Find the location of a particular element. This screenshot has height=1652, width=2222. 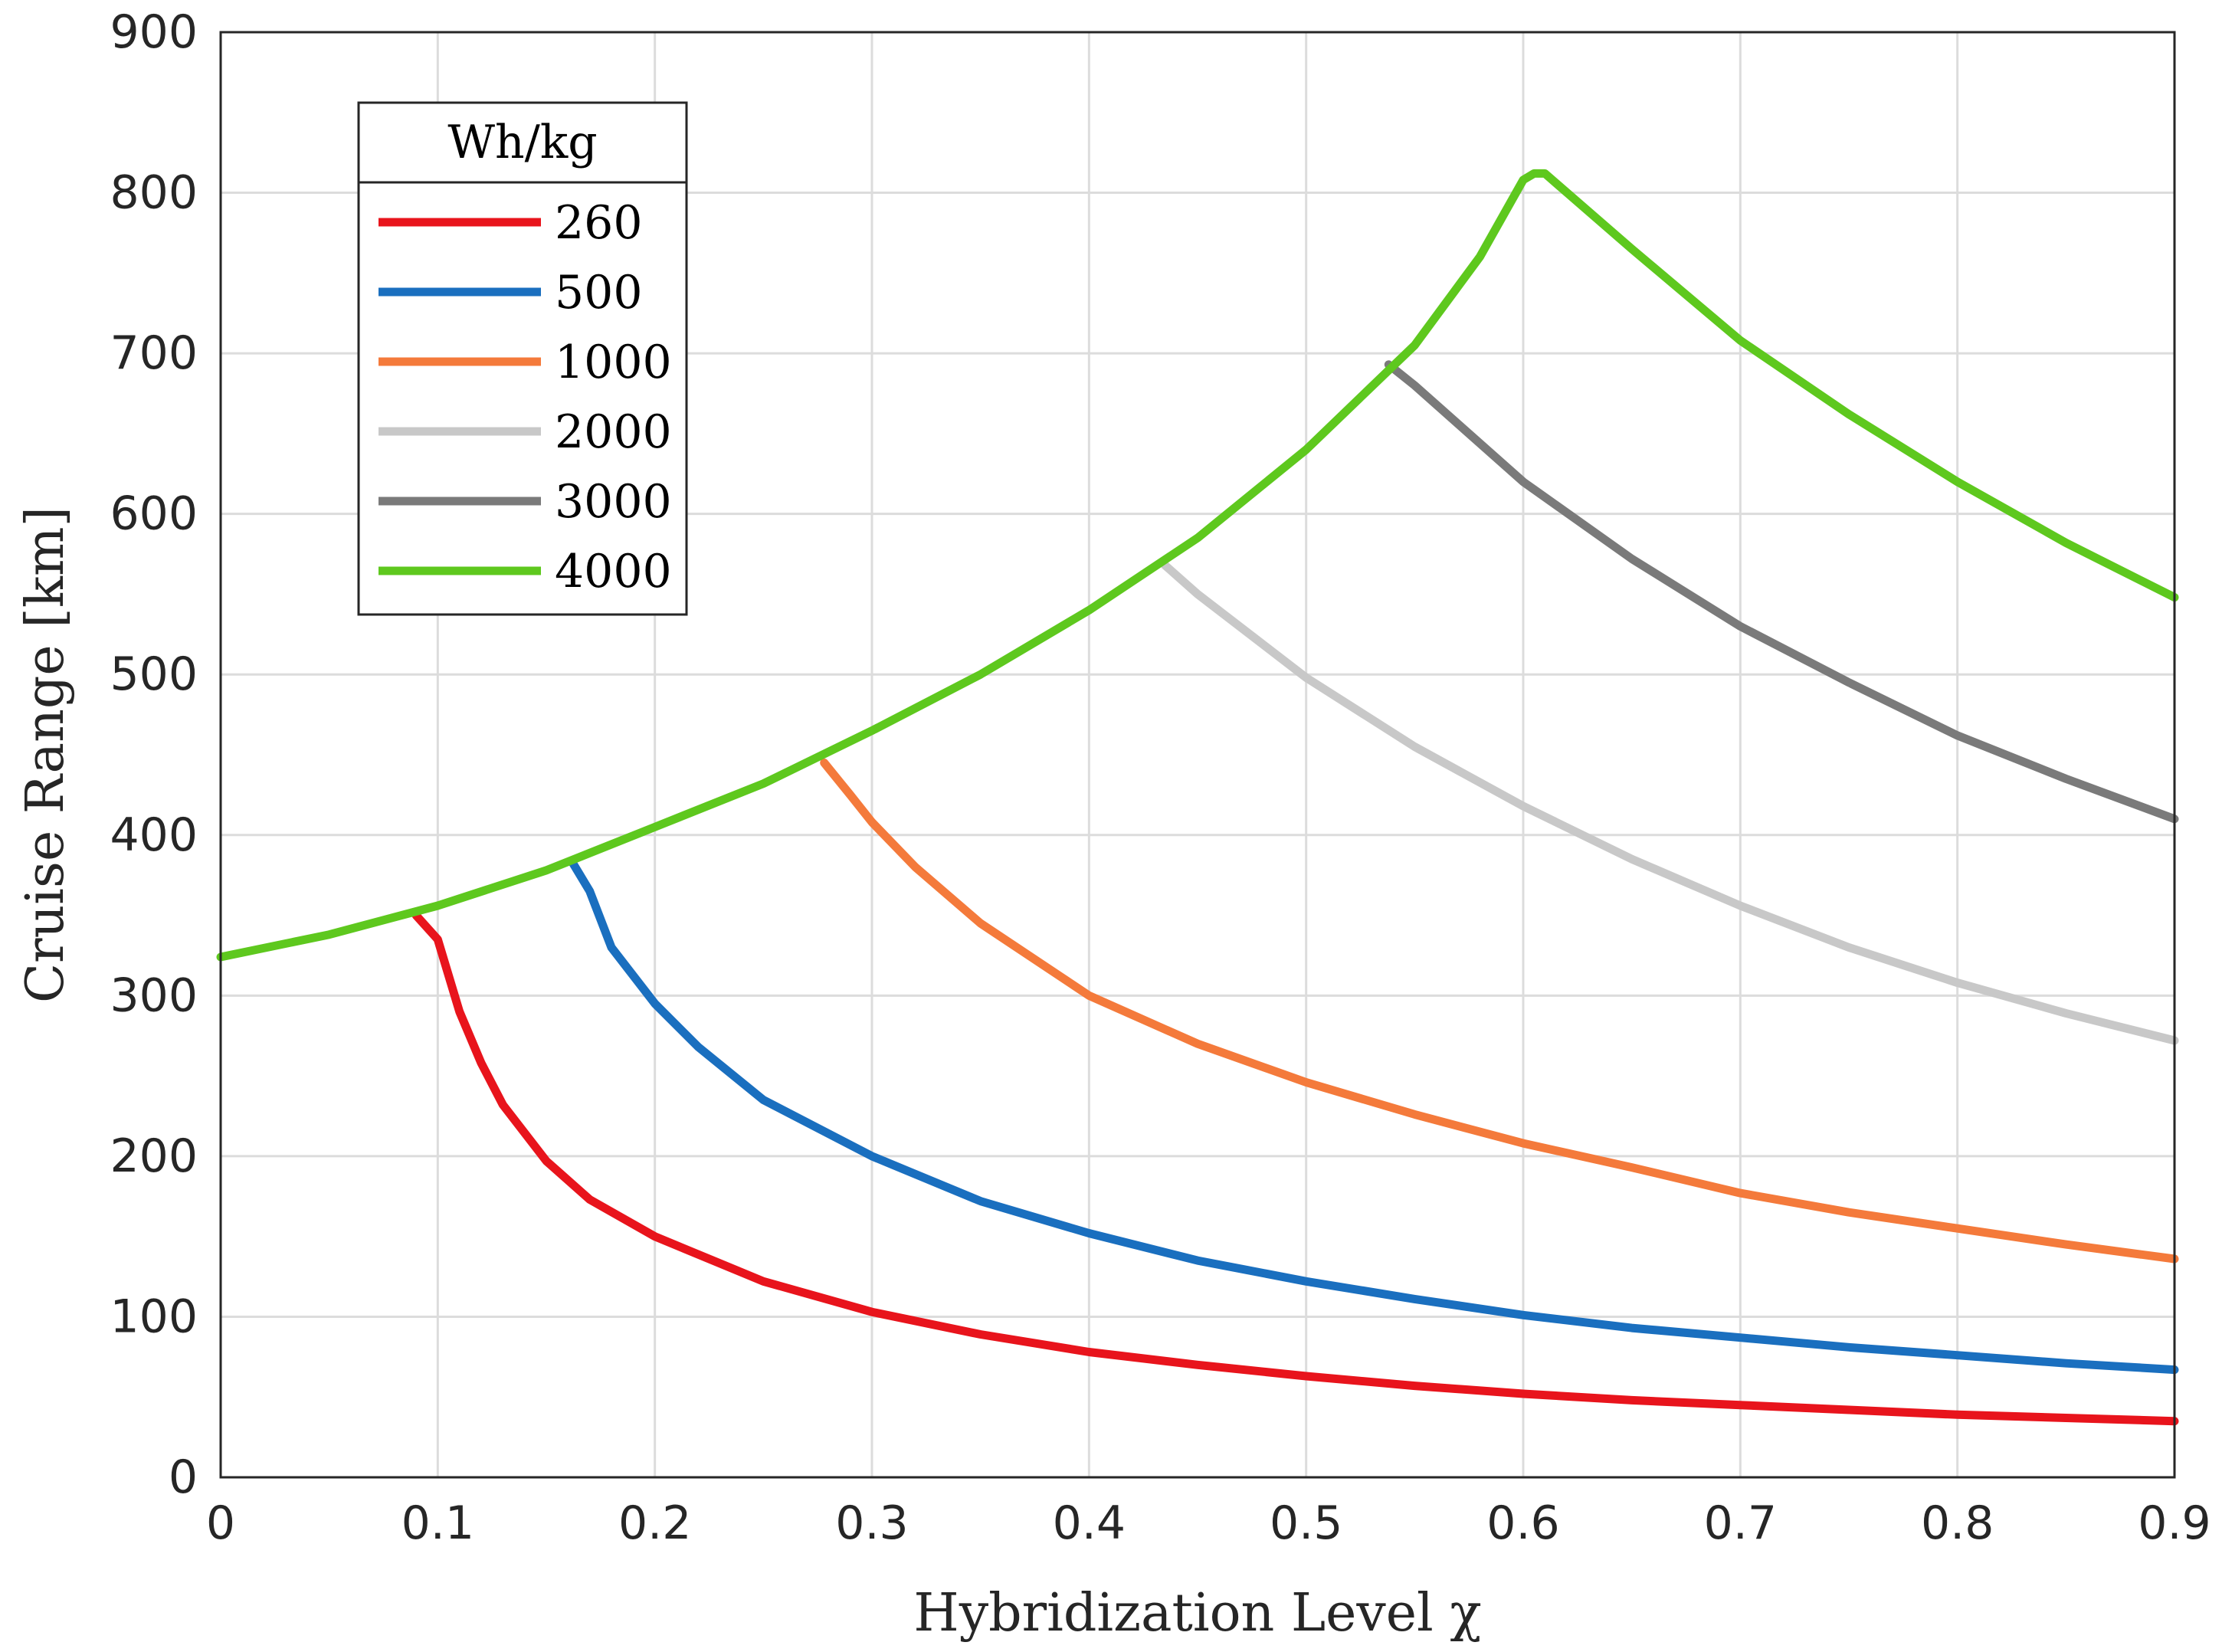

legend-items: 260 500 1000 2000 3000 4000 is located at coordinates (525, 397).